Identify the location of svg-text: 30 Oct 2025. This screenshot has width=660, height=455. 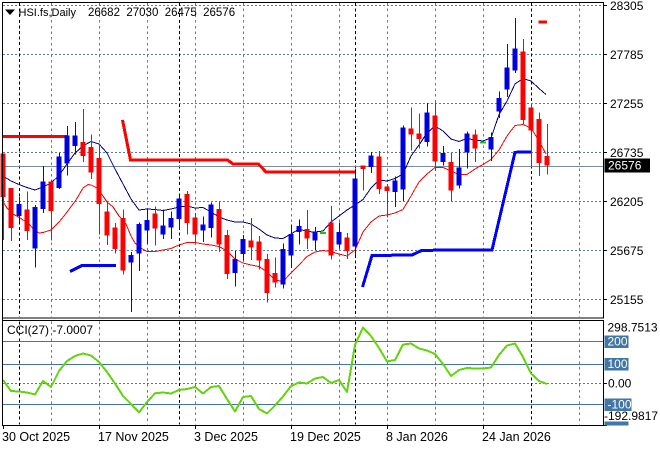
(36, 437).